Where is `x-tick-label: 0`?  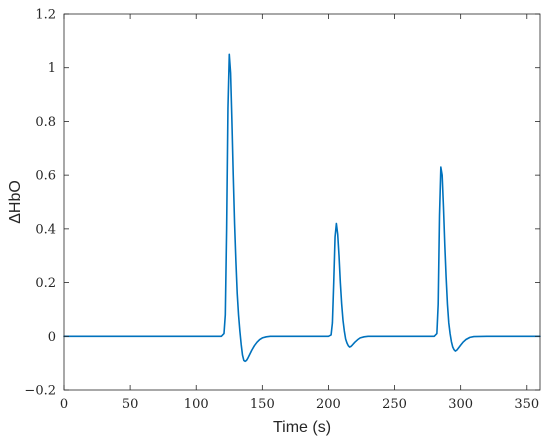
x-tick-label: 0 is located at coordinates (64, 404).